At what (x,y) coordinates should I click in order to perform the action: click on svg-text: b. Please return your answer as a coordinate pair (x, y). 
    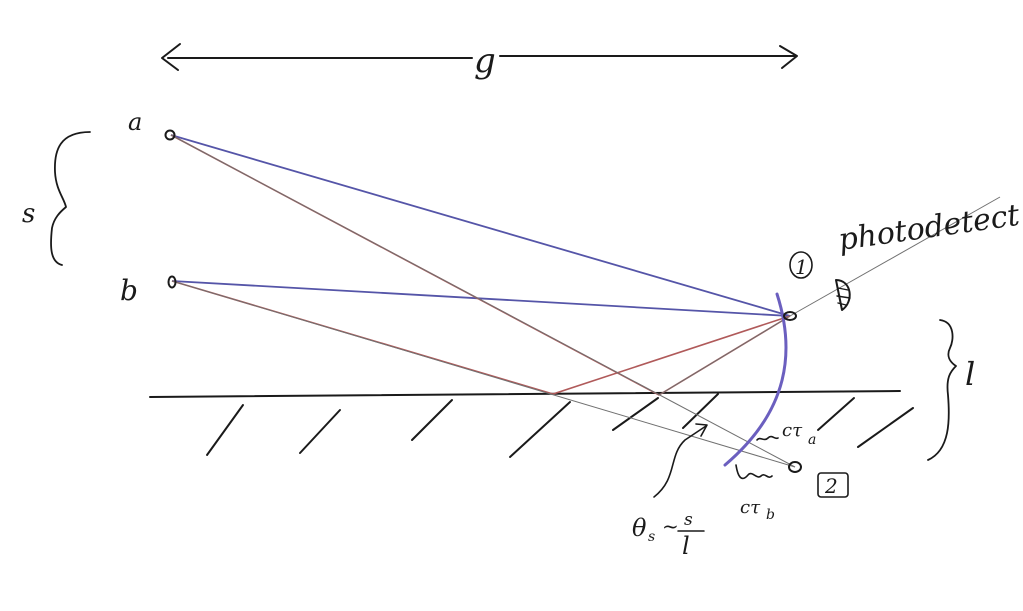
    Looking at the image, I should click on (770, 515).